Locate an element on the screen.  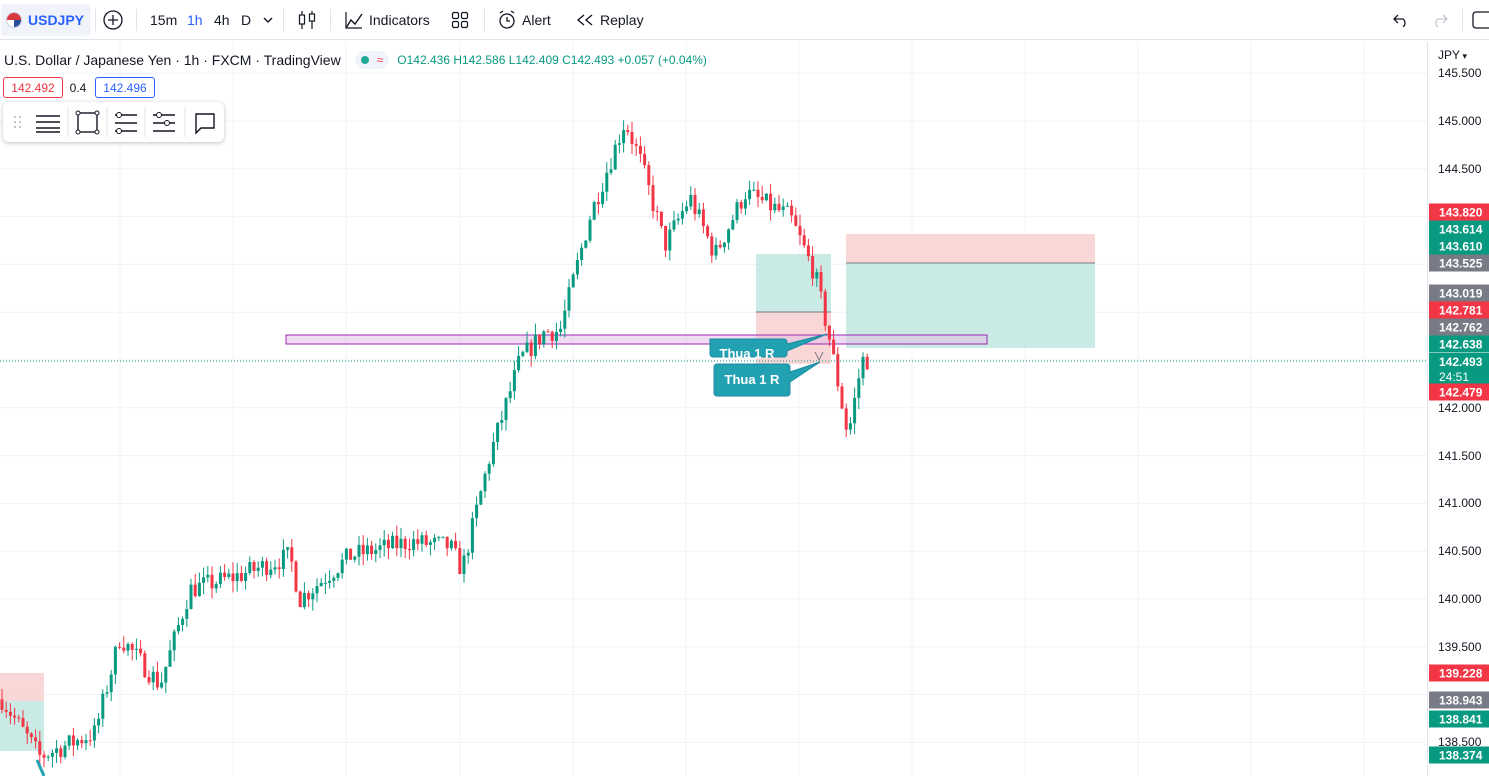
symbol-search-button: USDJPY is located at coordinates (46, 20).